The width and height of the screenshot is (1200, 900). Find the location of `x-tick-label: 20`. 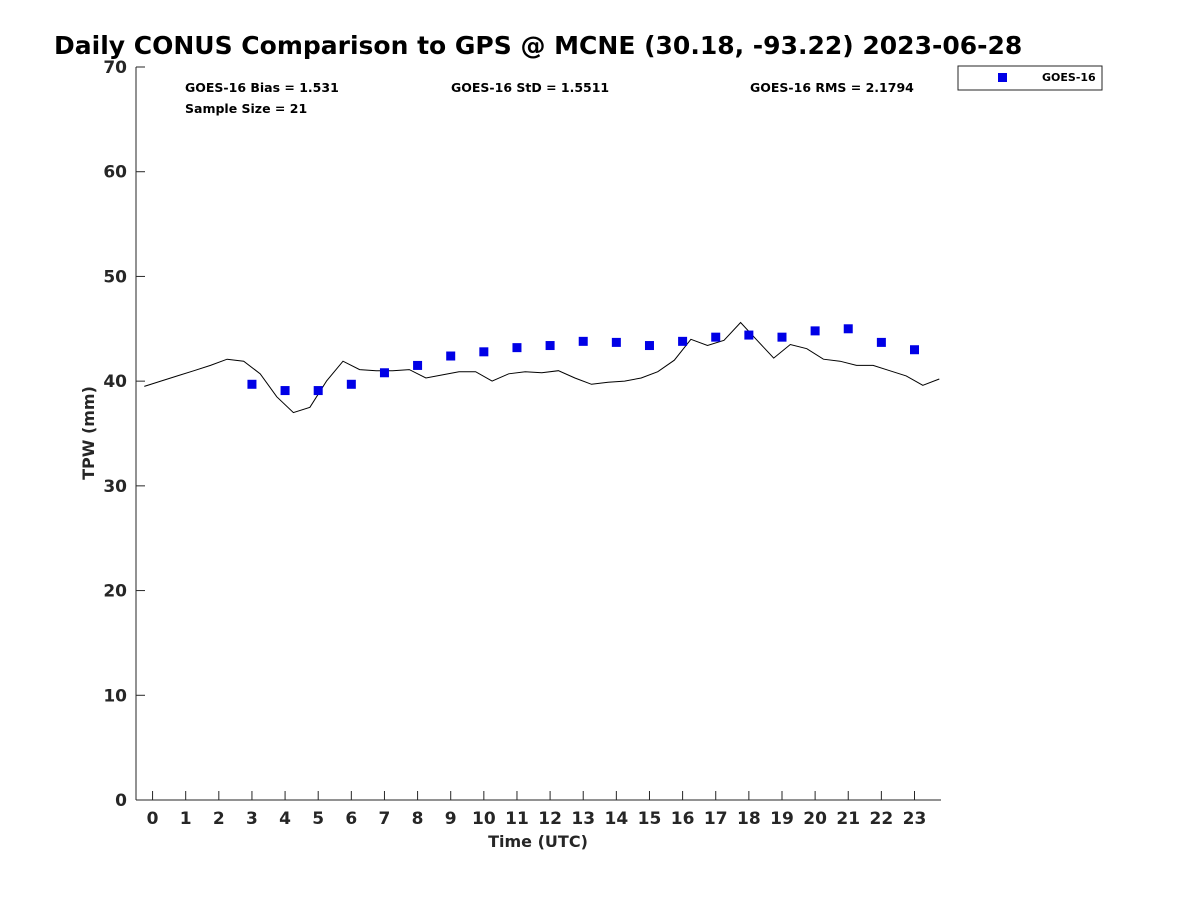

x-tick-label: 20 is located at coordinates (815, 819).